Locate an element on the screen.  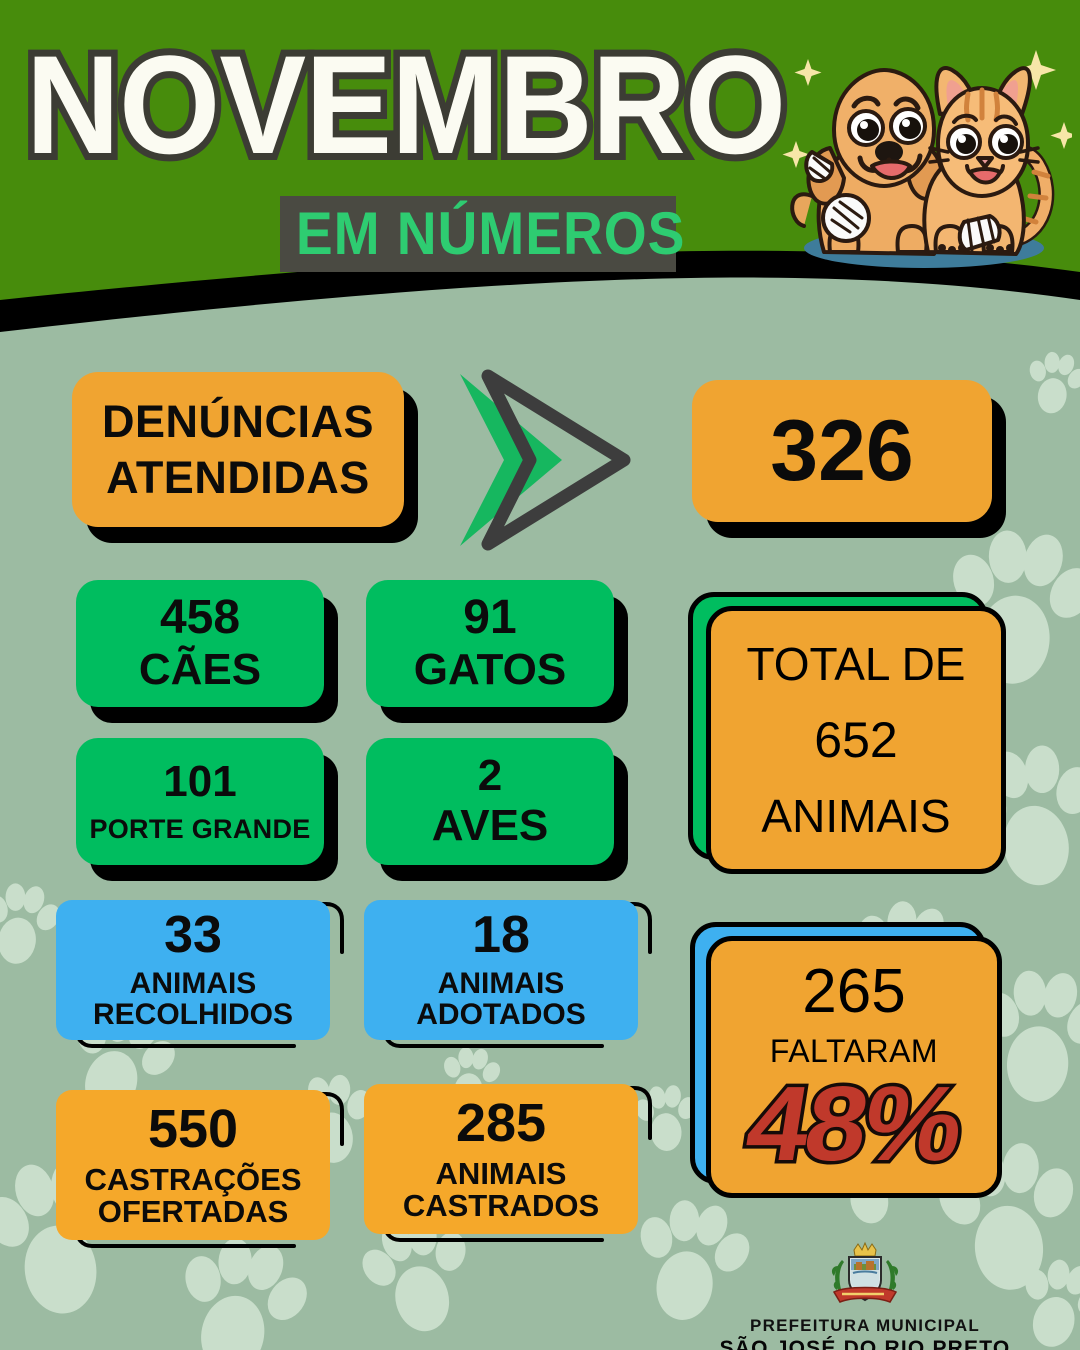
castrations-offered-value: 550 is located at coordinates (193, 1129).